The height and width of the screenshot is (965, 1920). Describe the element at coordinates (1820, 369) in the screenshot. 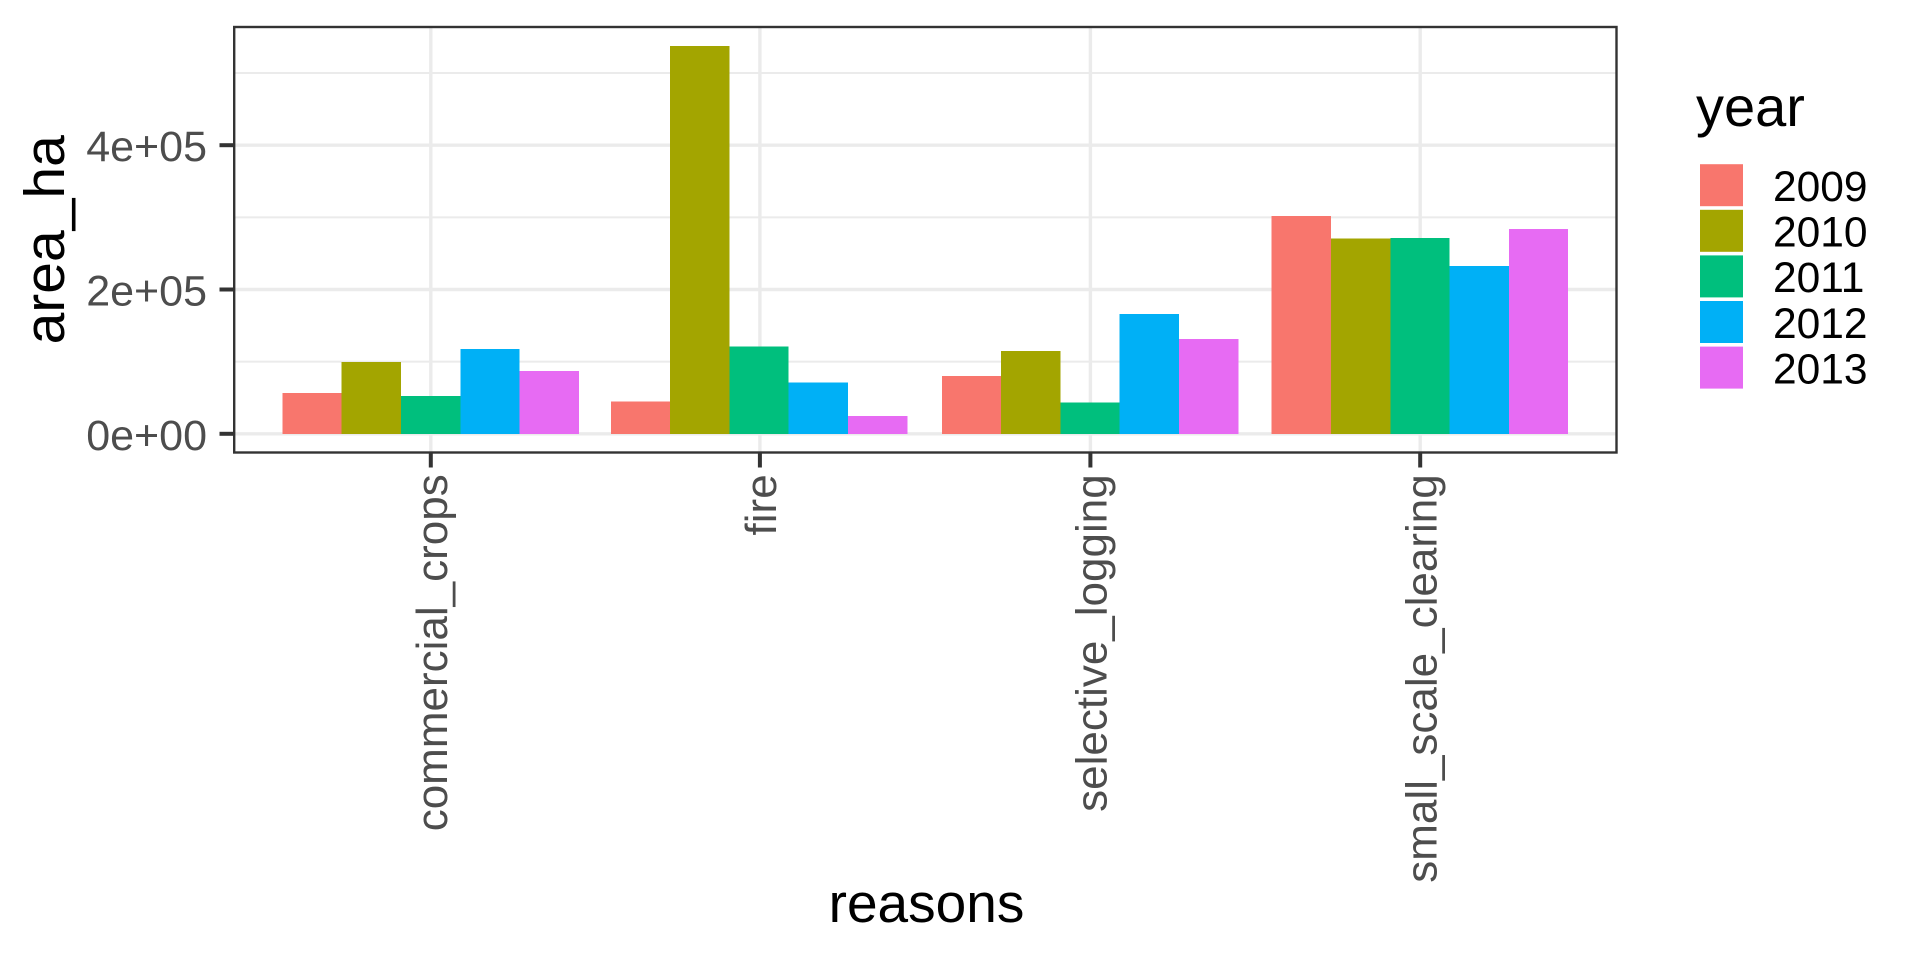

I see `svg-text: 2013` at that location.